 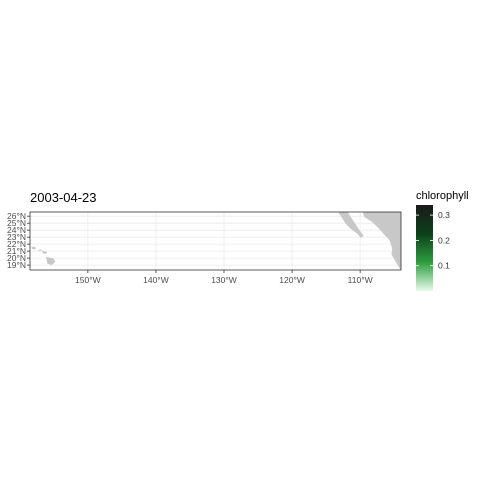 I want to click on y-tick-label: 21°N, so click(x=16, y=251).